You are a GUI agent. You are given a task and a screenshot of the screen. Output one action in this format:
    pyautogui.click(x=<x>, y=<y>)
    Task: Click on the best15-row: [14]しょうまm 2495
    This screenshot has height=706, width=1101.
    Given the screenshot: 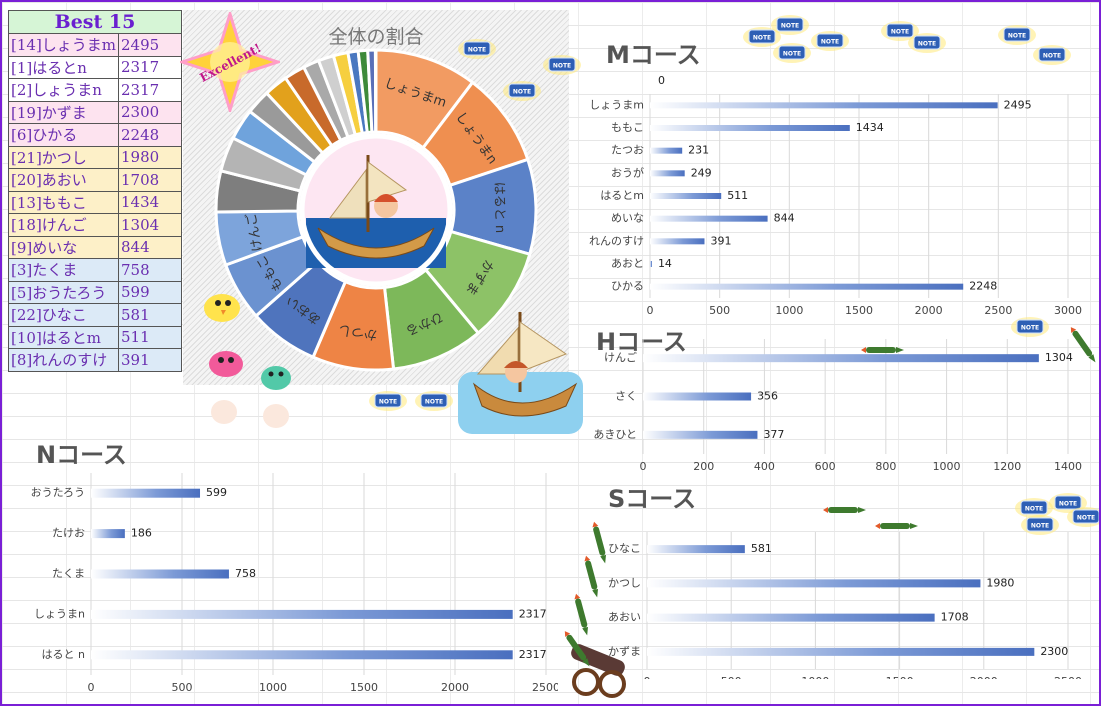 What is the action you would take?
    pyautogui.click(x=94, y=45)
    